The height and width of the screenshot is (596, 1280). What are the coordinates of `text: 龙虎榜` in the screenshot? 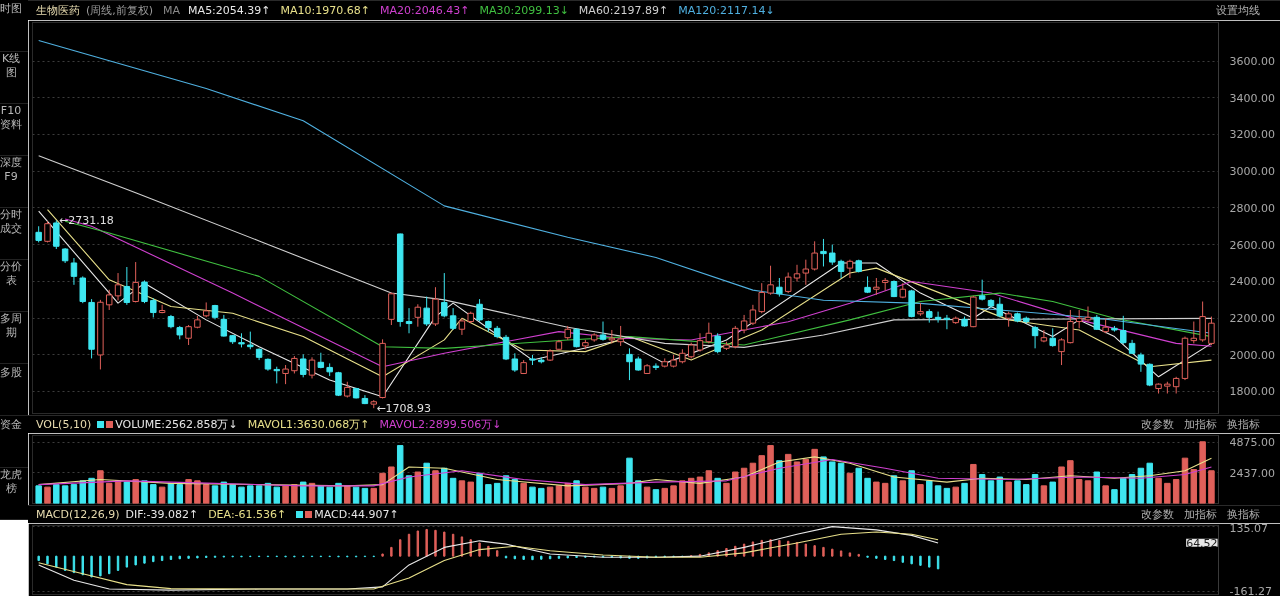 It's located at (11, 482).